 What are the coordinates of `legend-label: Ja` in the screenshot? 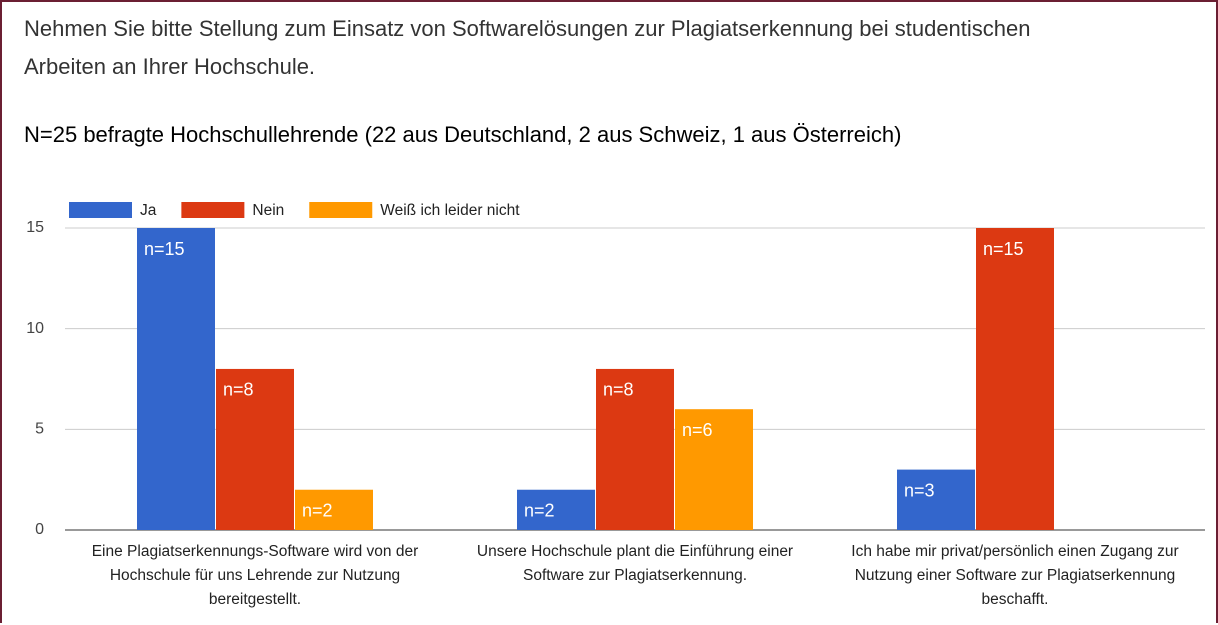 It's located at (148, 210).